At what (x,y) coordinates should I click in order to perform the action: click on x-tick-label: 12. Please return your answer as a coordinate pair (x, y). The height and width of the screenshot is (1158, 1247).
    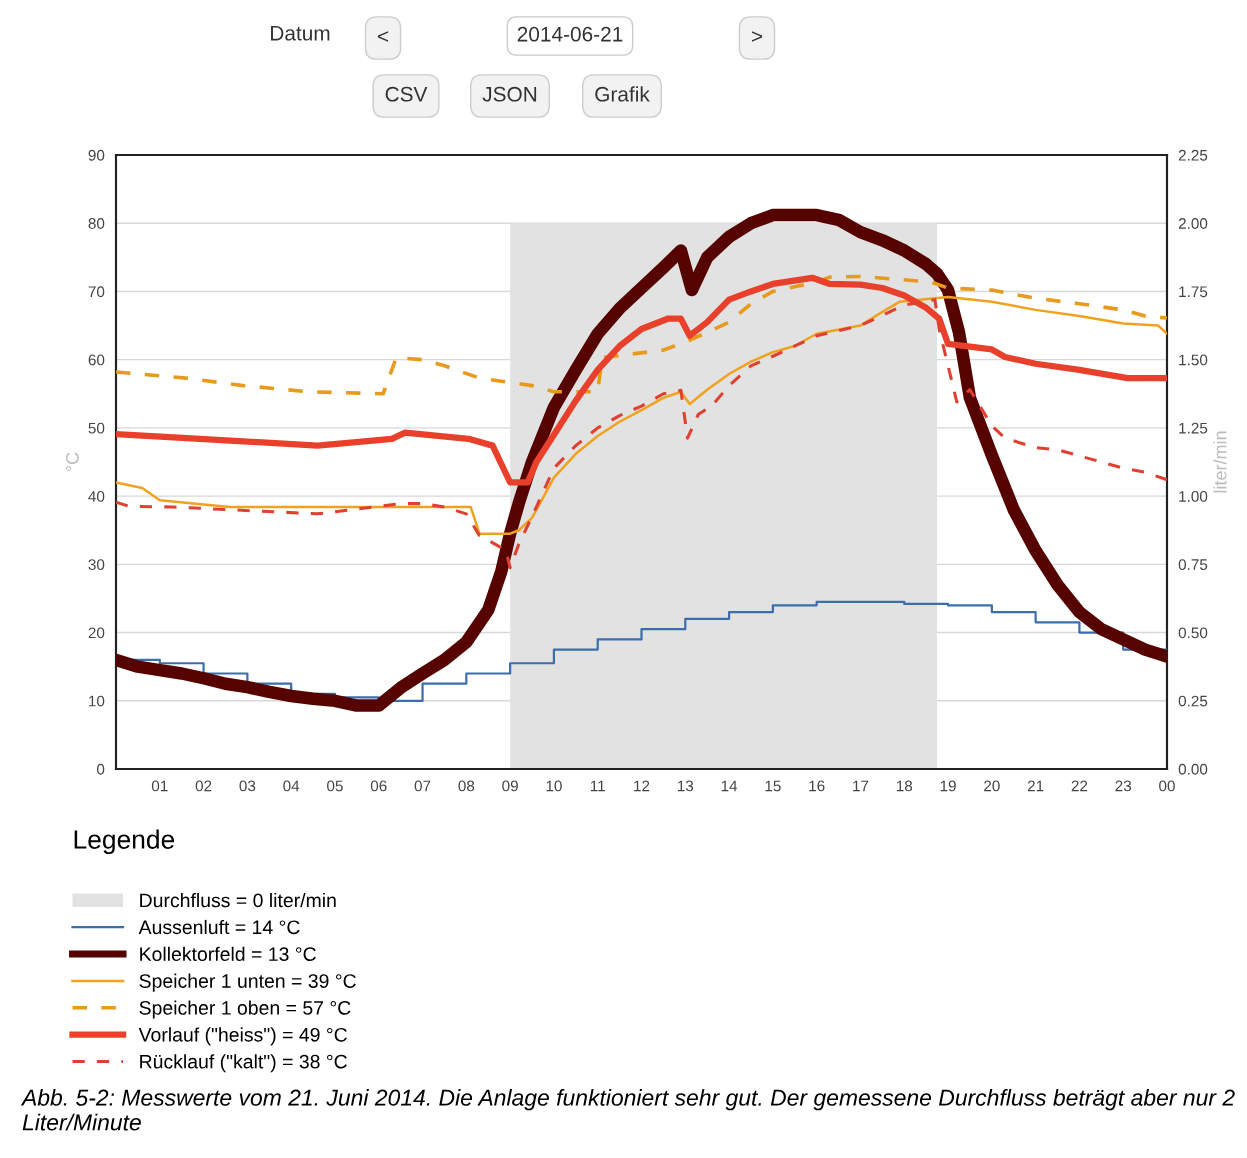
    Looking at the image, I should click on (642, 786).